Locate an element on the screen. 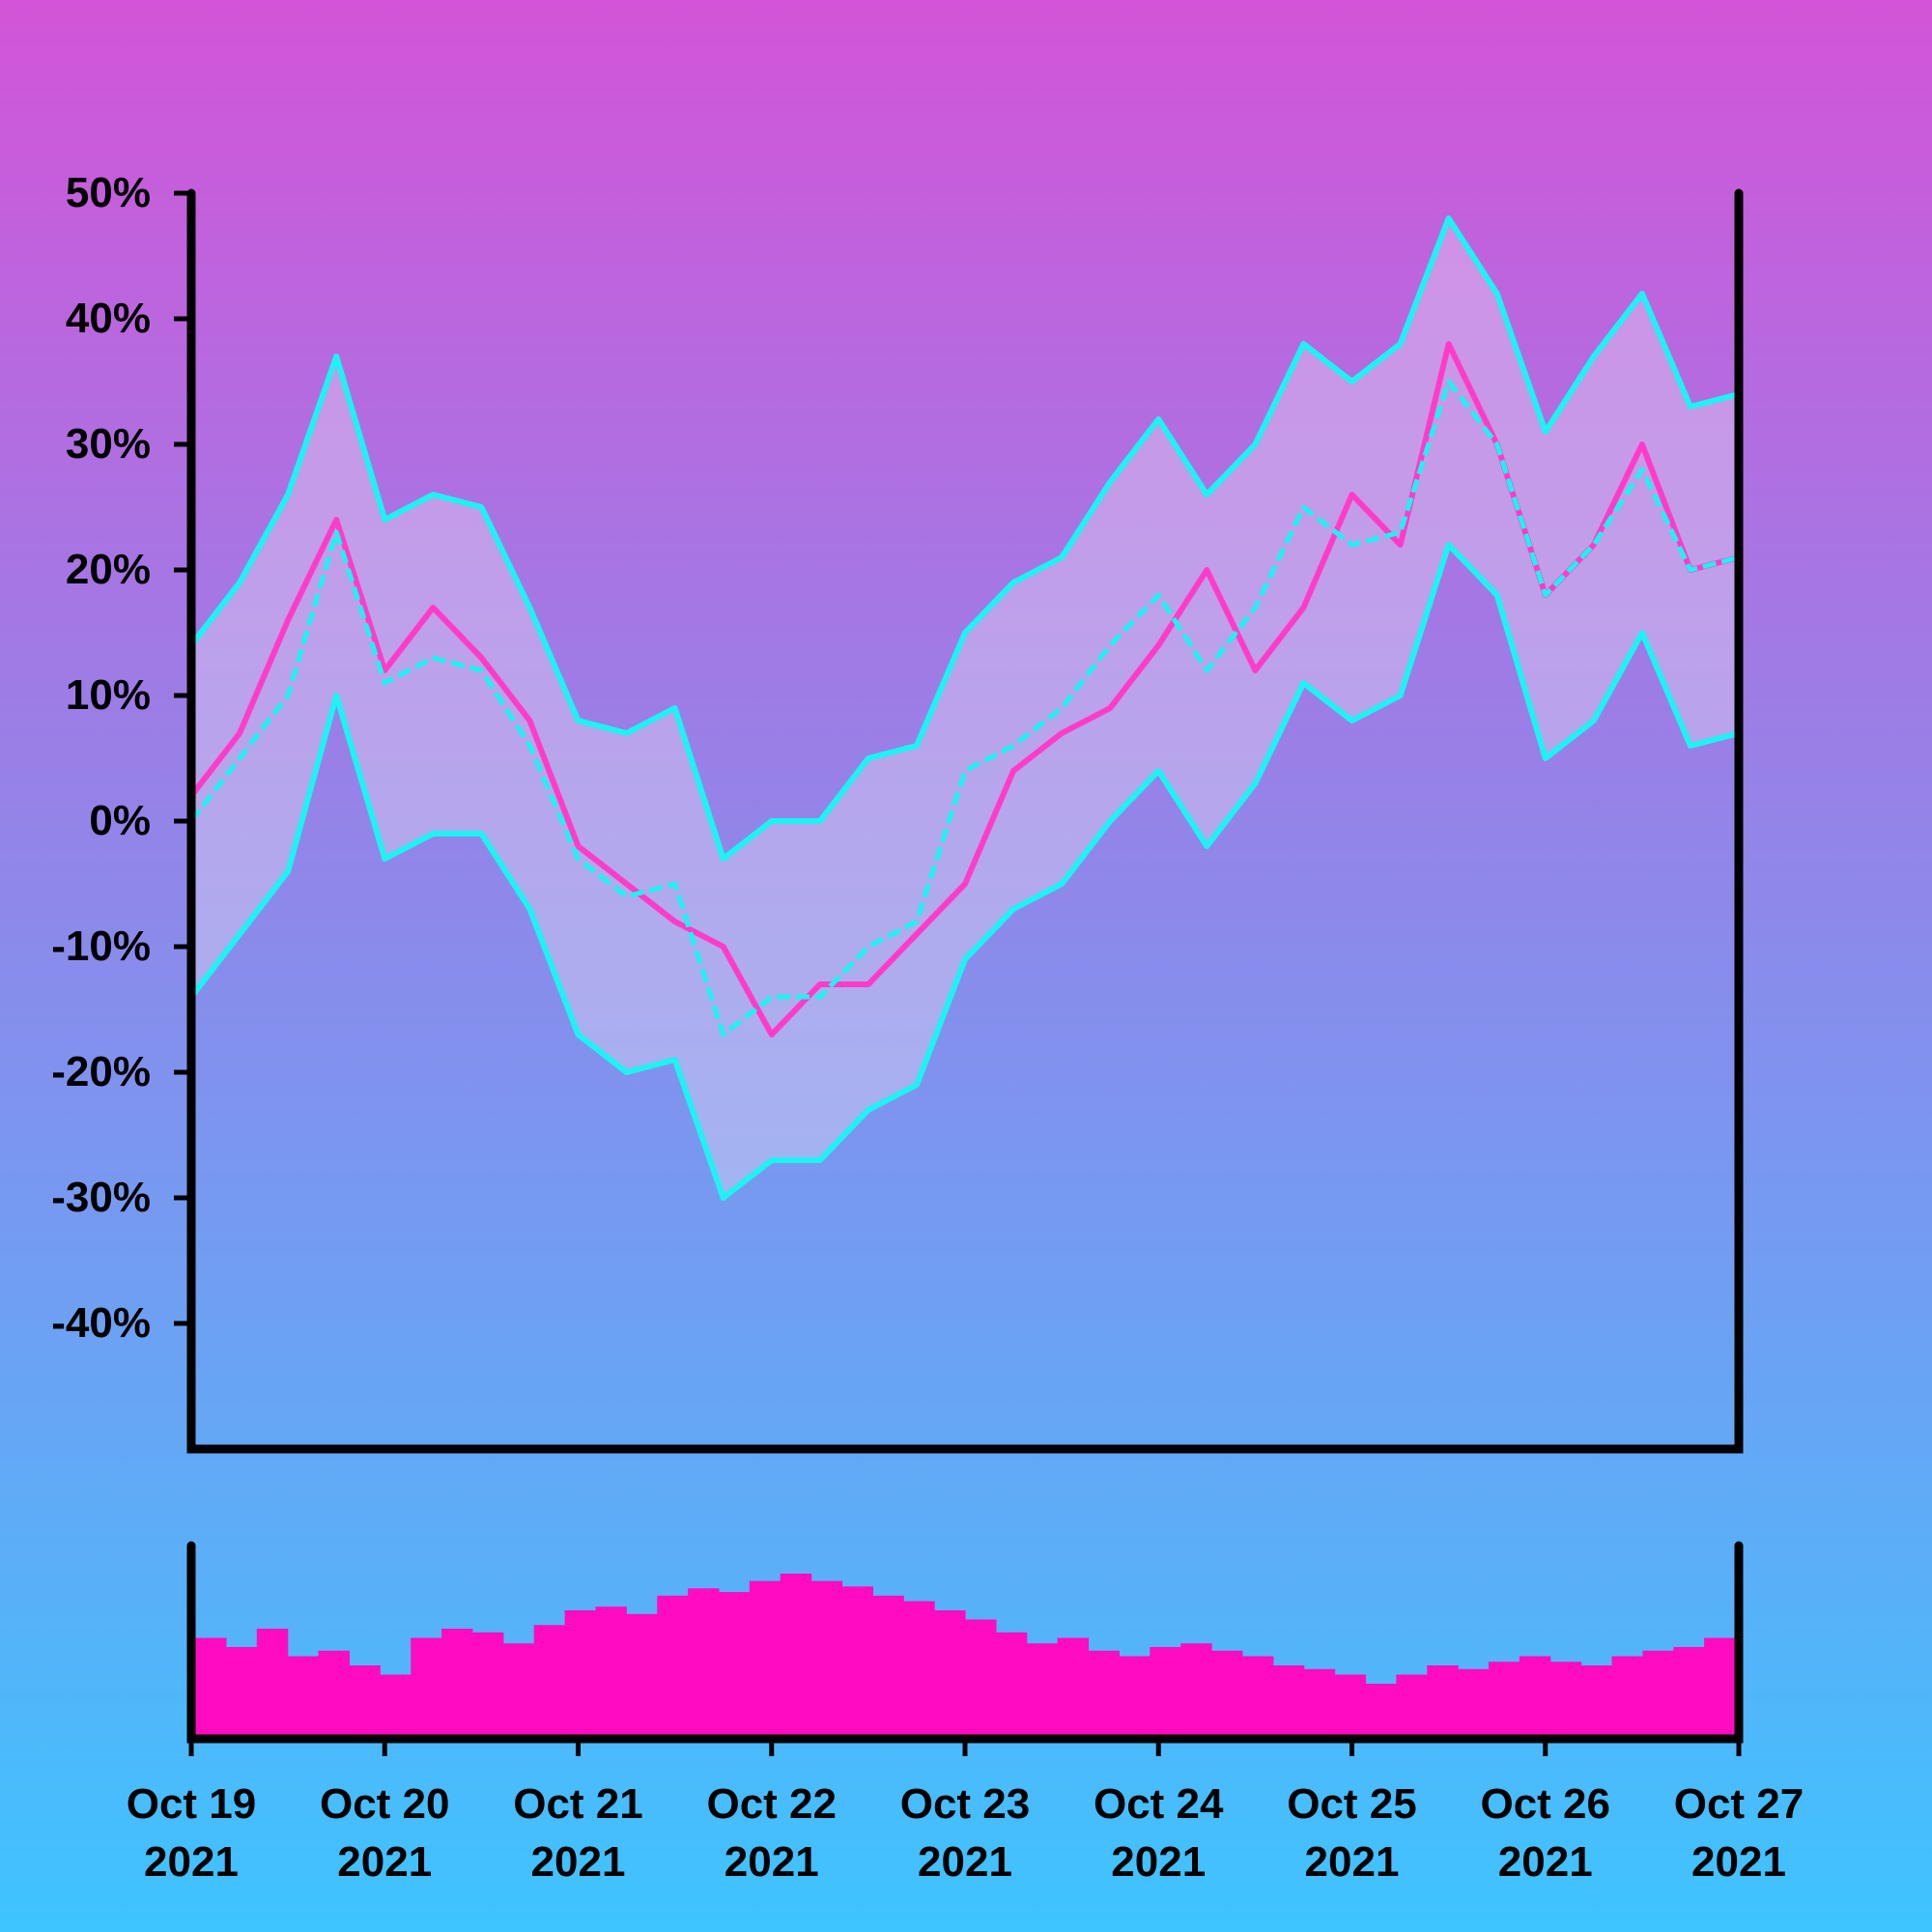 The width and height of the screenshot is (1932, 1932). y-tick-label: -30% is located at coordinates (101, 1197).